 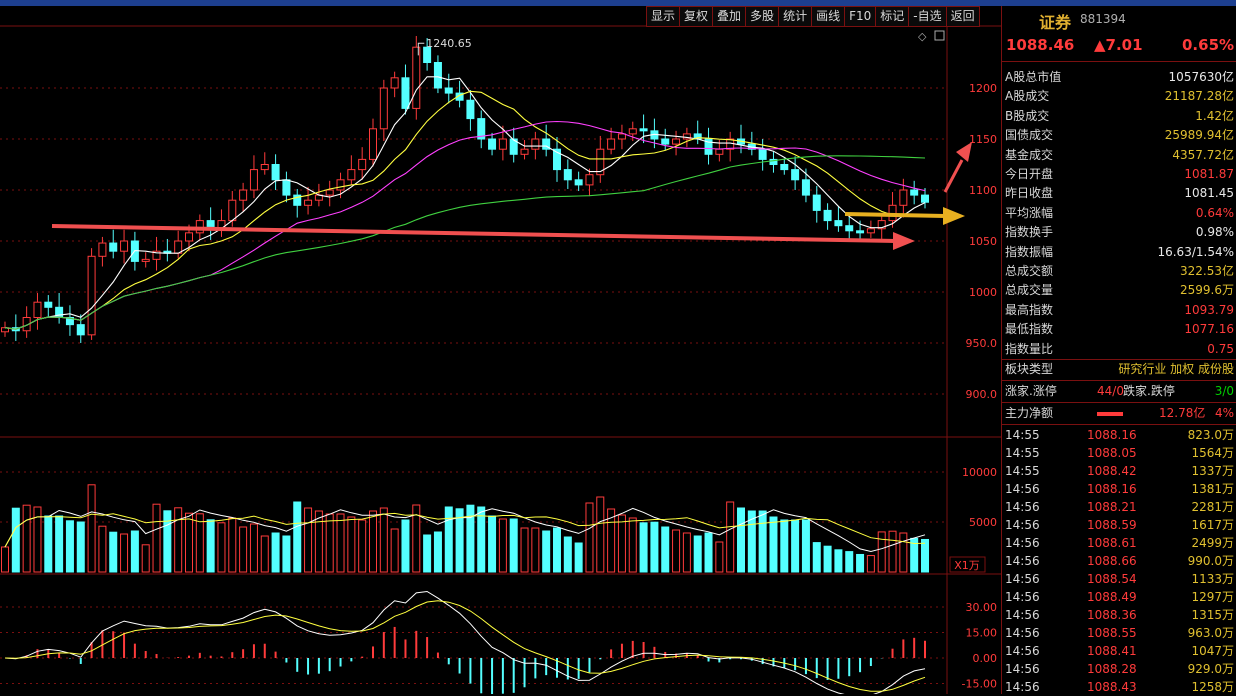 What do you see at coordinates (1199, 135) in the screenshot?
I see `stat-value: 25989.94亿` at bounding box center [1199, 135].